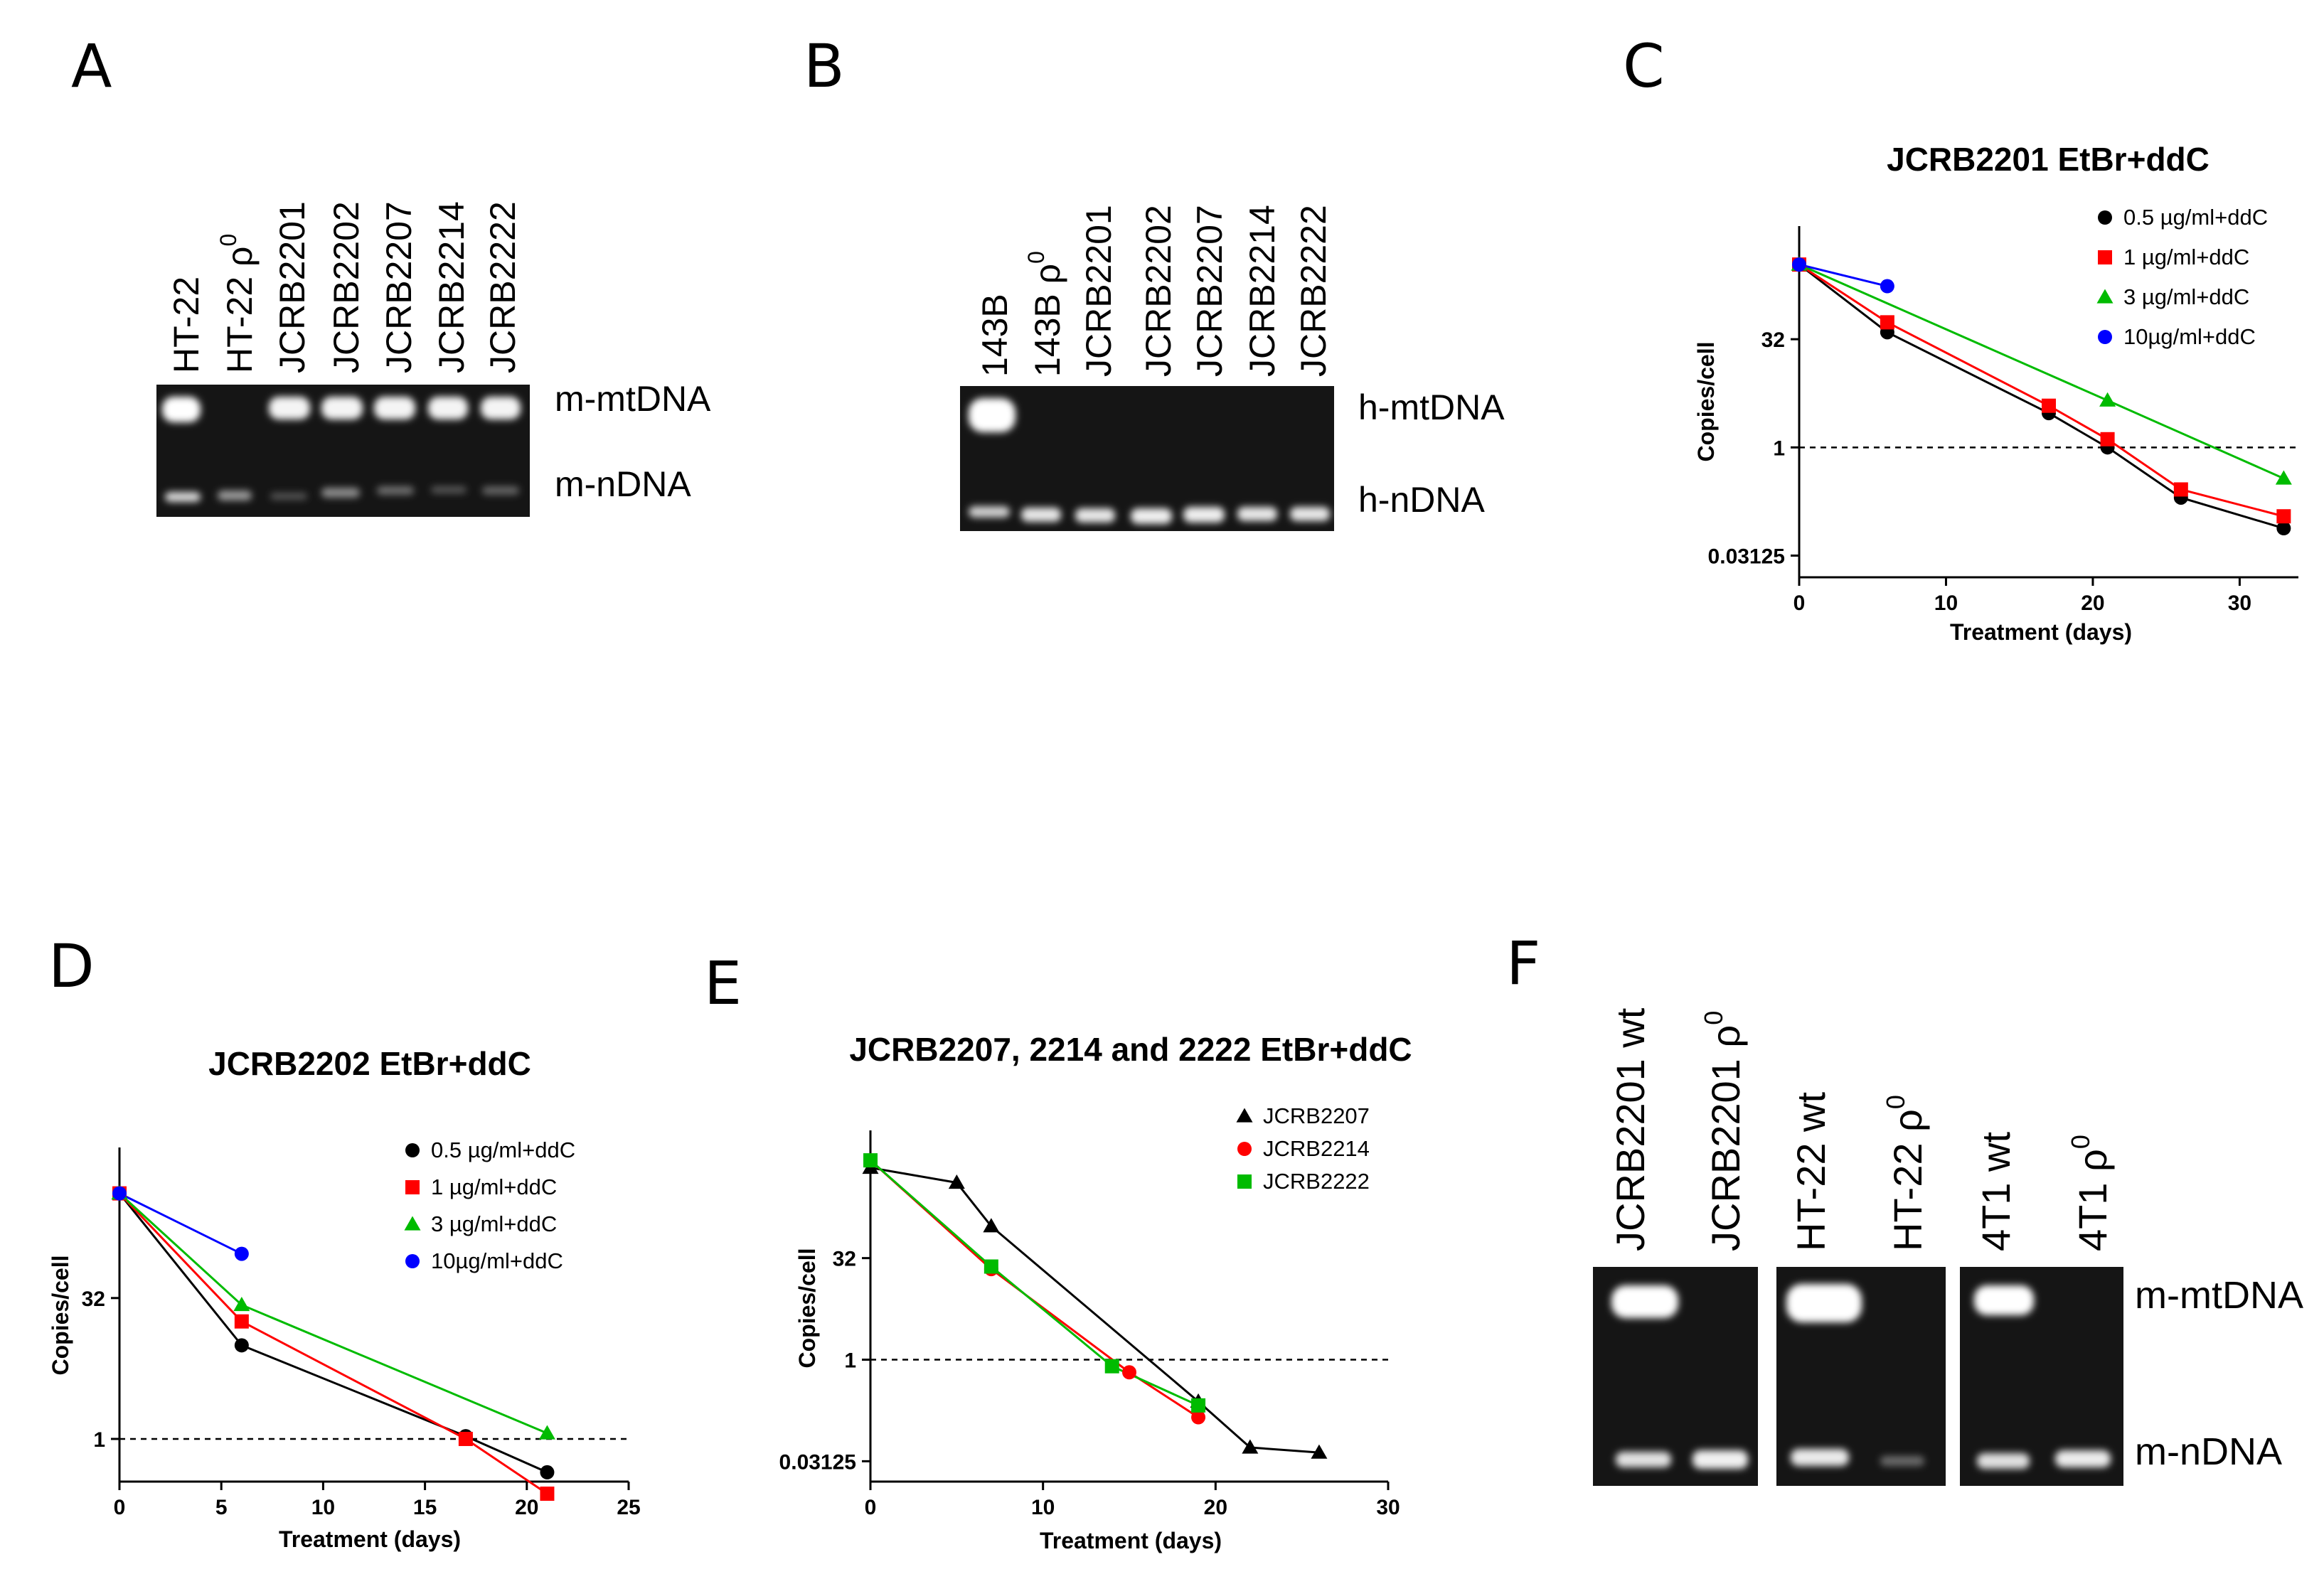 This screenshot has width=2324, height=1579. What do you see at coordinates (1811, 1171) in the screenshot?
I see `lane-label: HT-22 wt` at bounding box center [1811, 1171].